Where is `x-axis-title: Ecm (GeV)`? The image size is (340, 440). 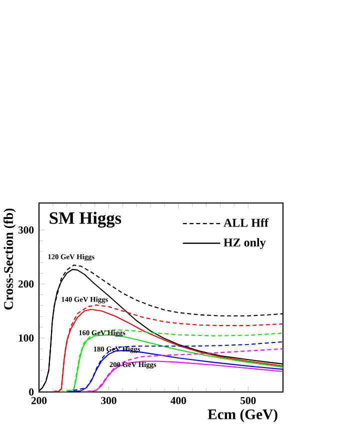
x-axis-title: Ecm (GeV) is located at coordinates (243, 415).